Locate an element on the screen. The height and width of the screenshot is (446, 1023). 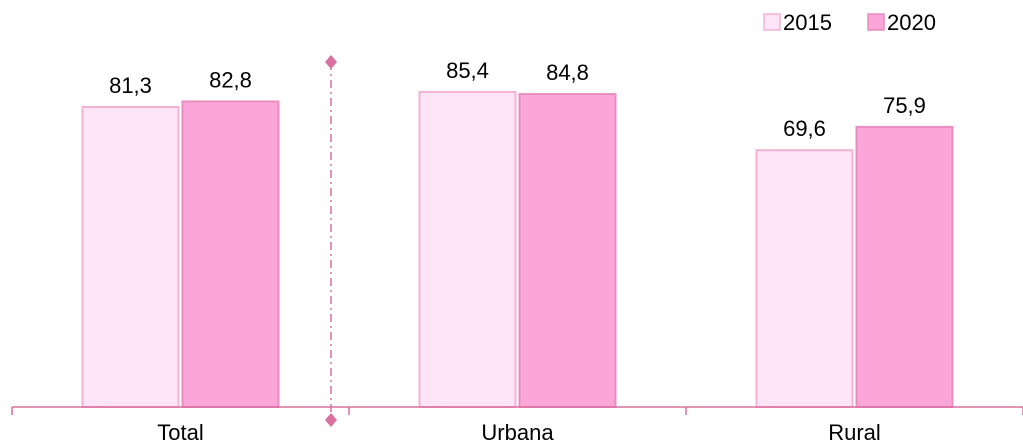
separator-diamond-top is located at coordinates (331, 62).